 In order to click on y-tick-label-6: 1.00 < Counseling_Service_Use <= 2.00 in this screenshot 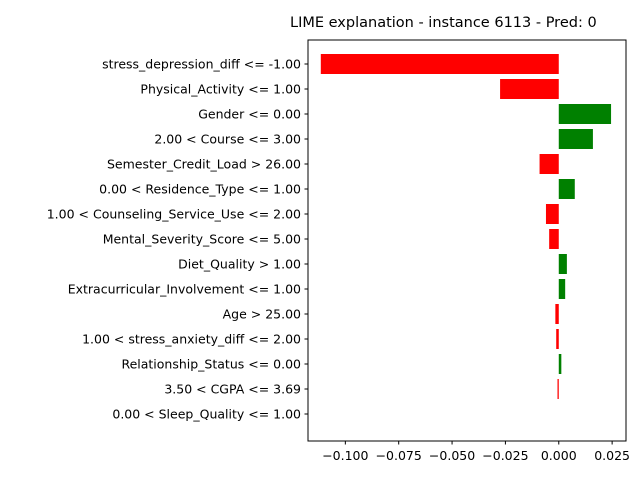, I will do `click(174, 214)`.